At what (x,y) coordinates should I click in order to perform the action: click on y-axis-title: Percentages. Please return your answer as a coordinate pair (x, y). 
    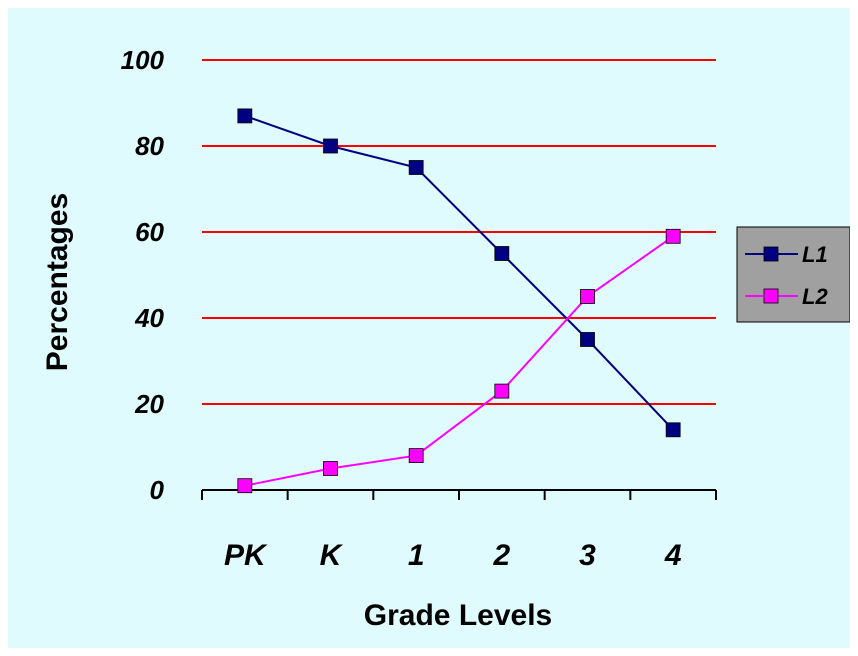
    Looking at the image, I should click on (57, 282).